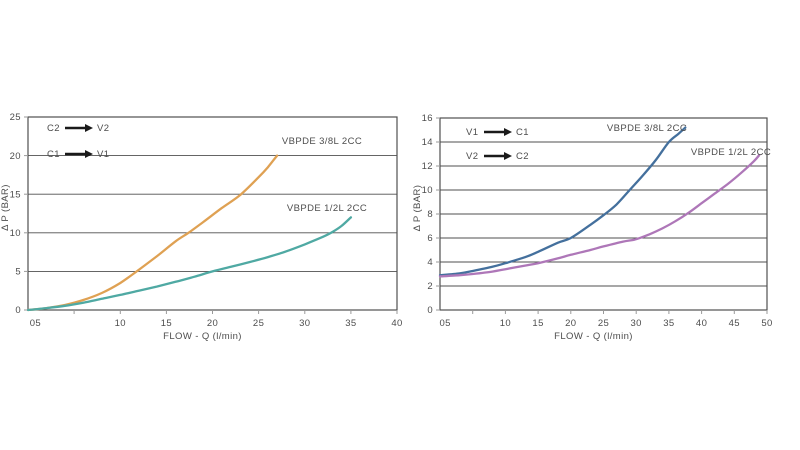 The height and width of the screenshot is (450, 800). What do you see at coordinates (15, 194) in the screenshot?
I see `y-tick-label: 15` at bounding box center [15, 194].